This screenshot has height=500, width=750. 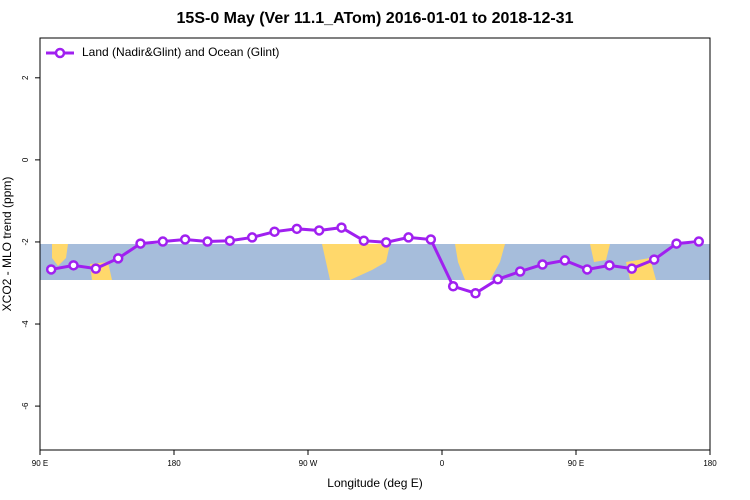 I want to click on x-tick-label: 90 W, so click(x=308, y=463).